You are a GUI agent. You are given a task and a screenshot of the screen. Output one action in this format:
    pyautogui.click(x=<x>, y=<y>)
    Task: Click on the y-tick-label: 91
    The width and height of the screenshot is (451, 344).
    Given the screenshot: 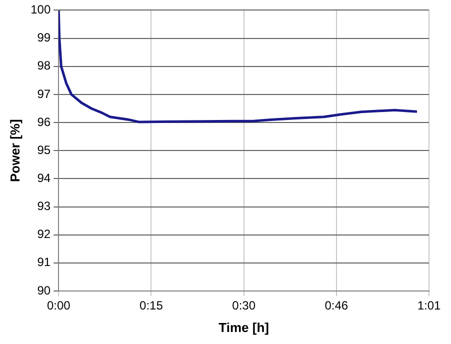 What is the action you would take?
    pyautogui.click(x=44, y=262)
    